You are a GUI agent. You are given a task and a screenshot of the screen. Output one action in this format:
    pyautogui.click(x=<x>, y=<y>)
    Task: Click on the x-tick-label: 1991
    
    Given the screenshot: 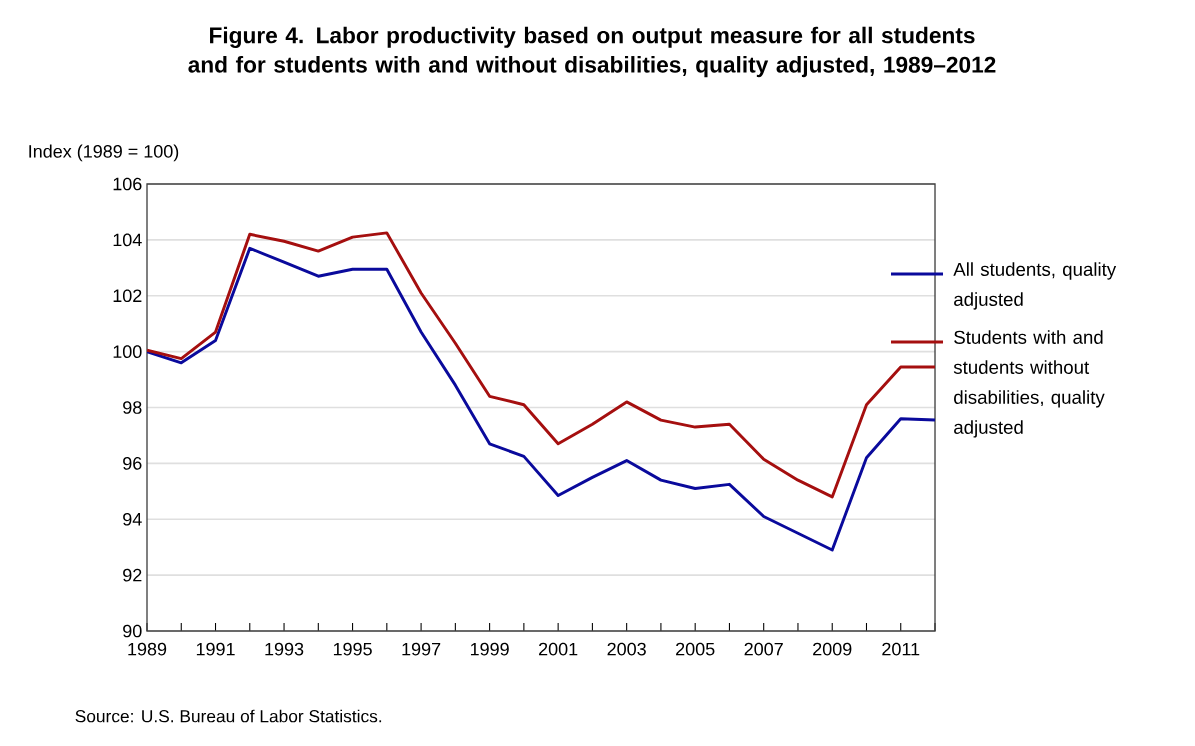 What is the action you would take?
    pyautogui.click(x=215, y=649)
    